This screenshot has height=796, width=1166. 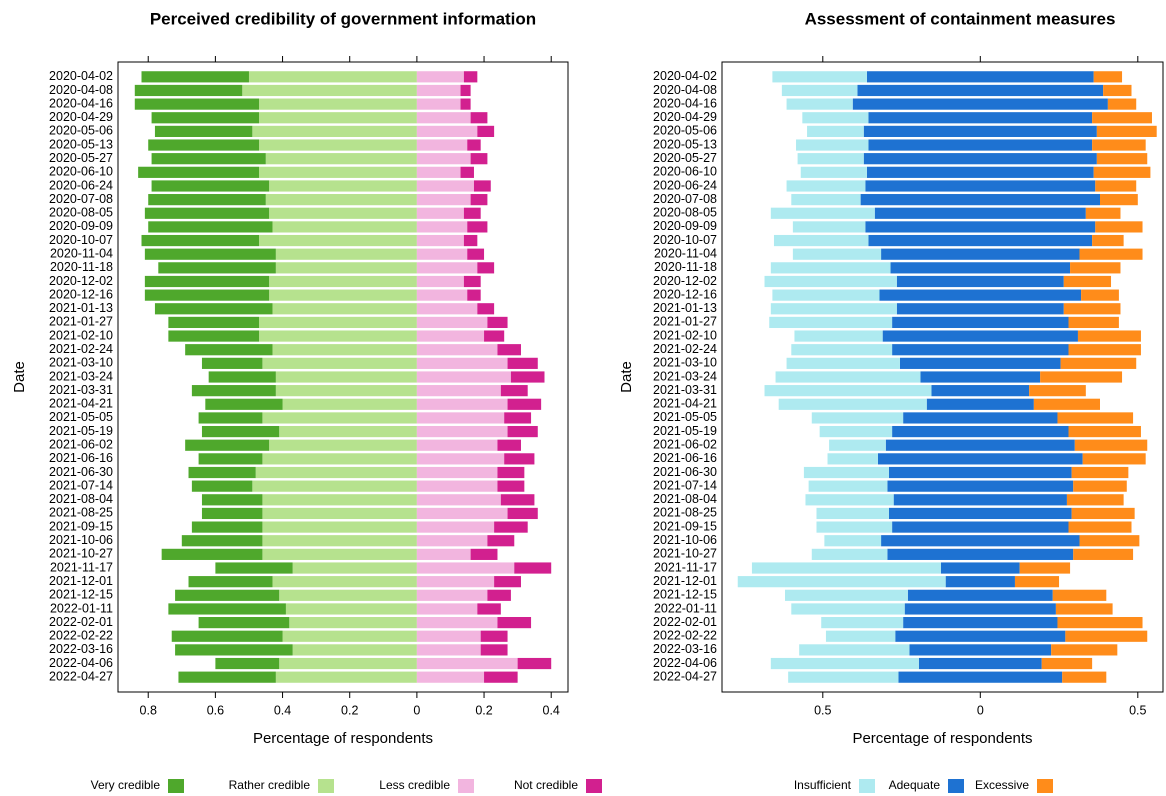 I want to click on x-tick-label: 0.2, so click(x=483, y=710).